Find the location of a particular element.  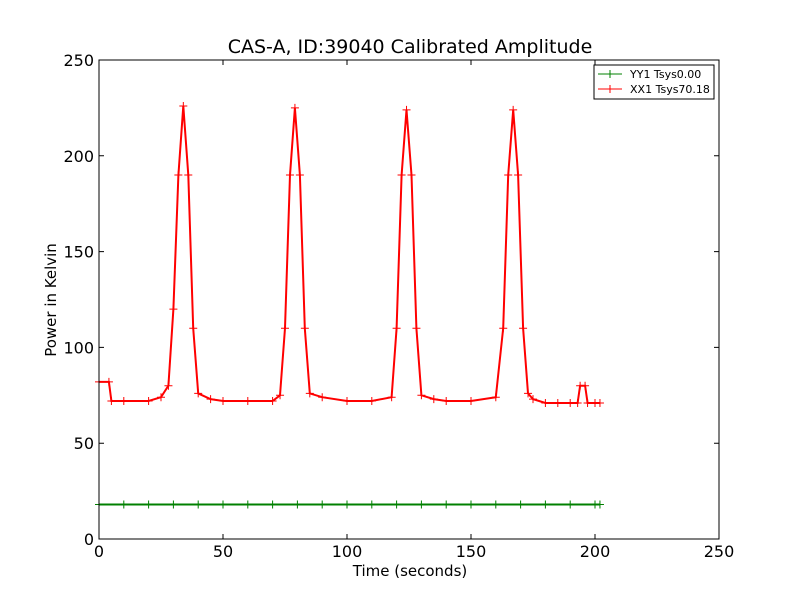

x-axis-label: Time (seconds) is located at coordinates (410, 571).